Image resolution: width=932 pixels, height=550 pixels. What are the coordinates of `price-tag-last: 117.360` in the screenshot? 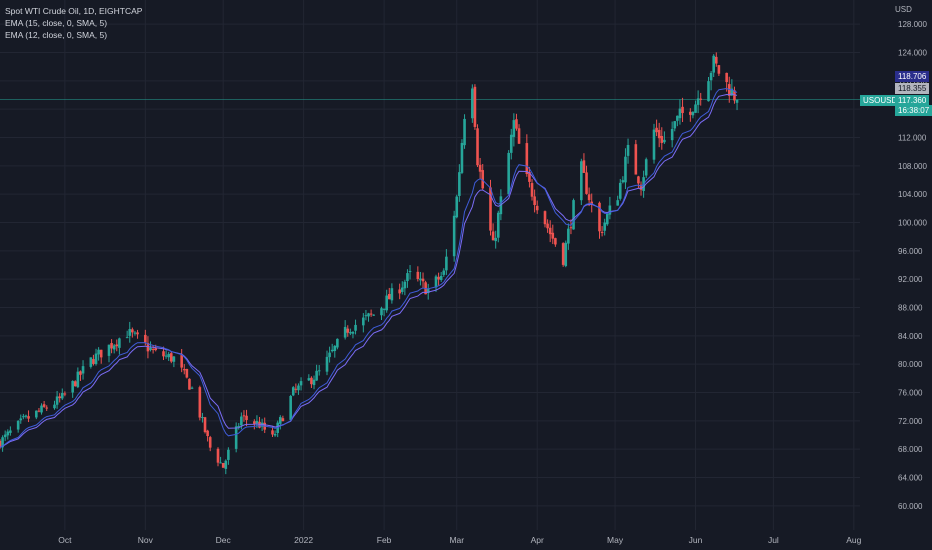 It's located at (912, 100).